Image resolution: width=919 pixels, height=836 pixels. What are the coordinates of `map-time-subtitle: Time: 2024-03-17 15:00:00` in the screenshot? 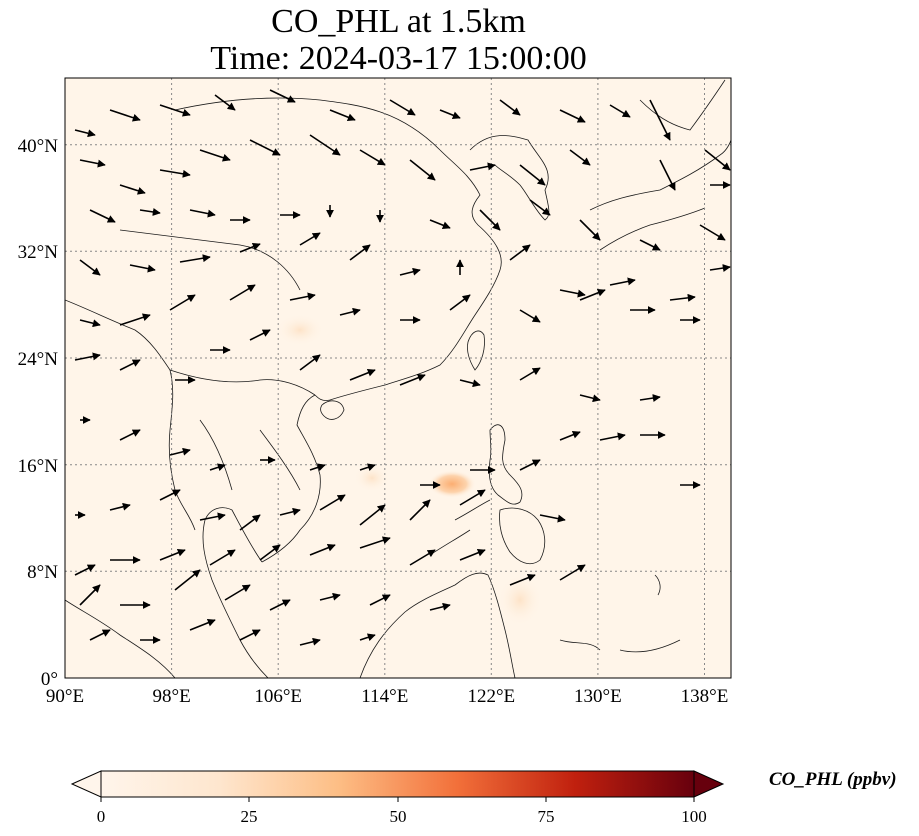 It's located at (398, 58).